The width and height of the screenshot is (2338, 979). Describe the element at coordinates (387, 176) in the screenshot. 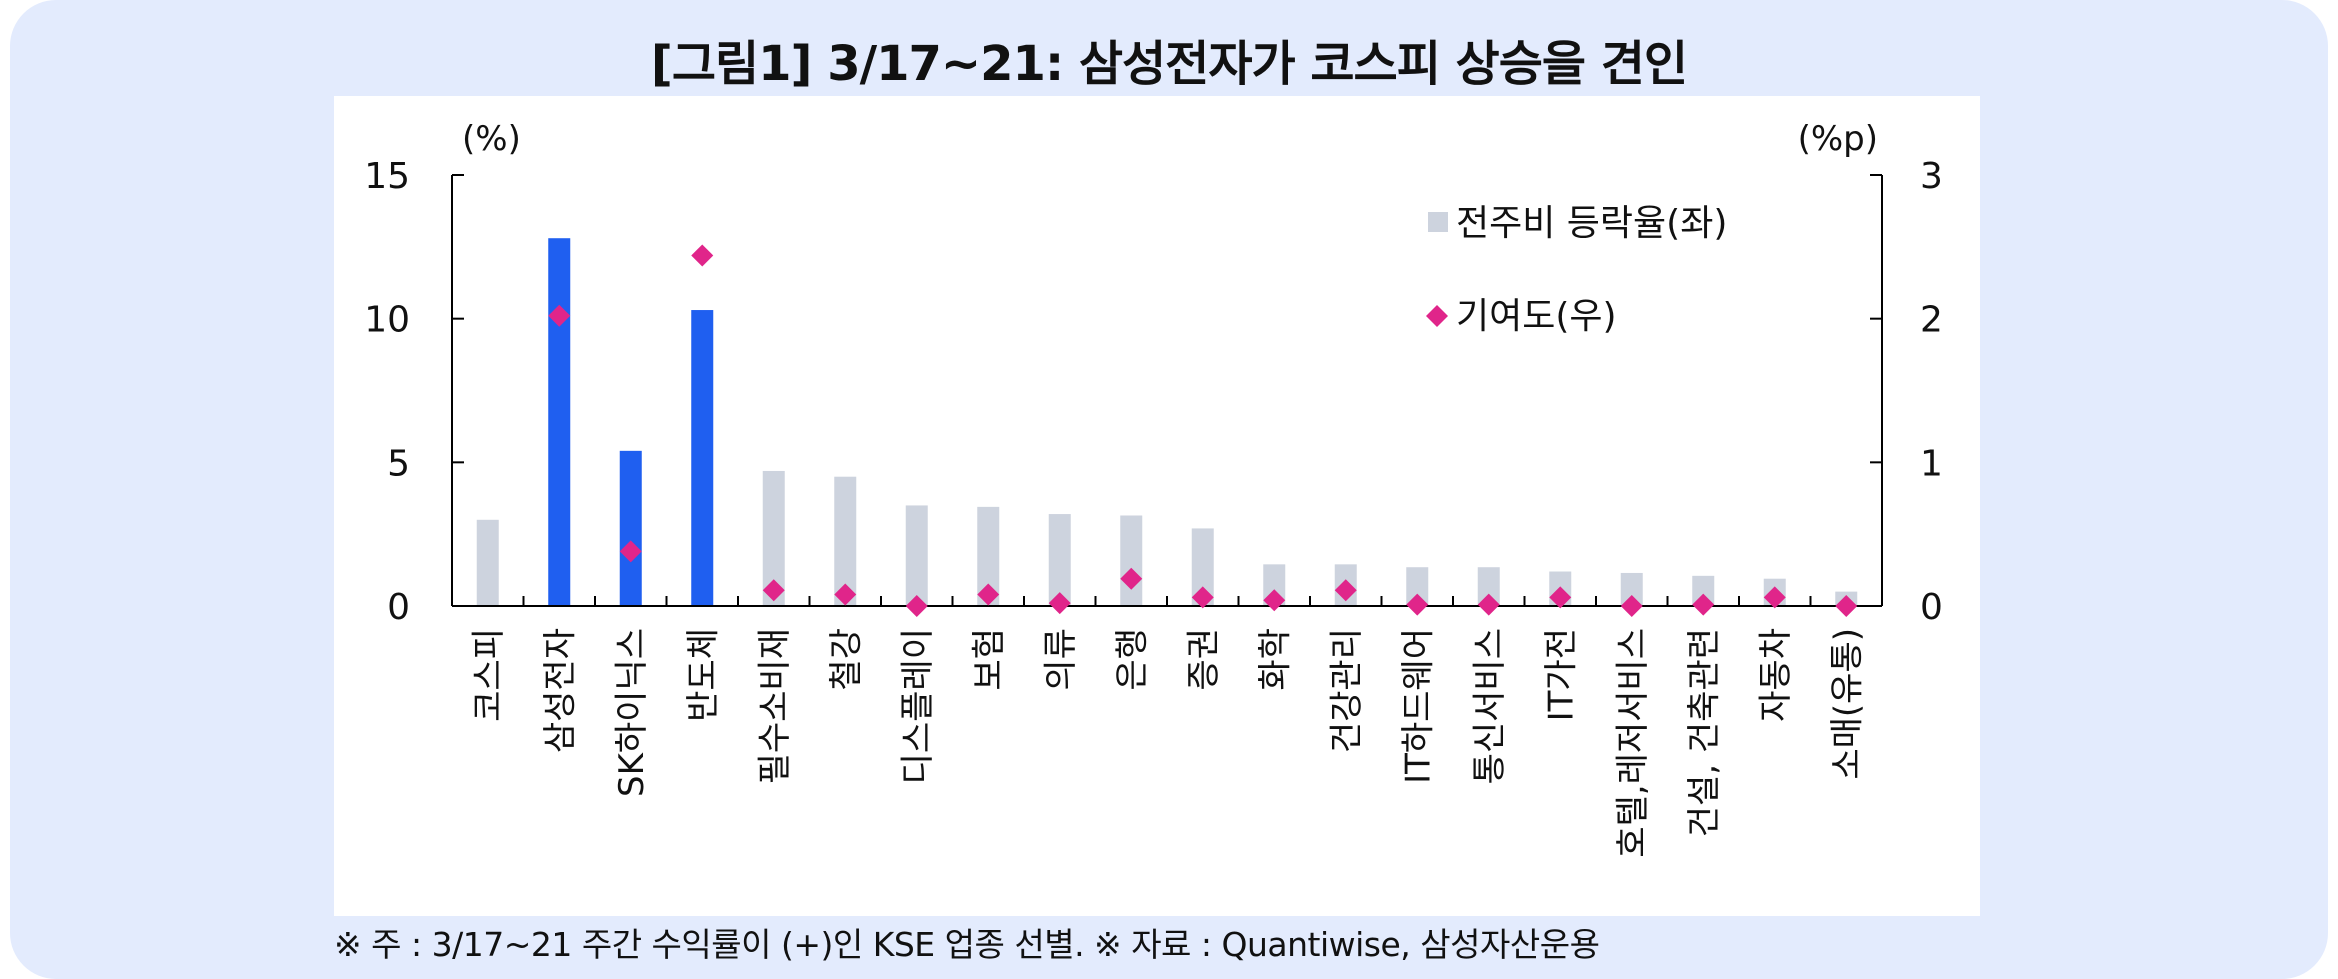

I see `left-tick-label: 15` at that location.